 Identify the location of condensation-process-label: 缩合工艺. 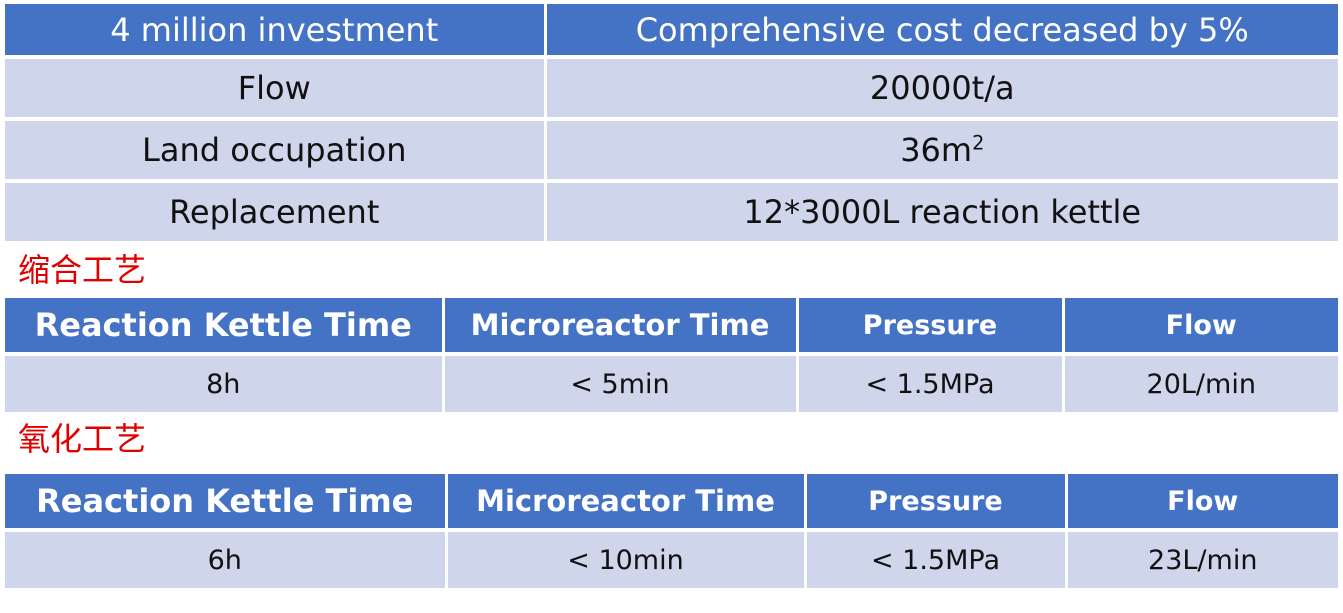
(82, 270).